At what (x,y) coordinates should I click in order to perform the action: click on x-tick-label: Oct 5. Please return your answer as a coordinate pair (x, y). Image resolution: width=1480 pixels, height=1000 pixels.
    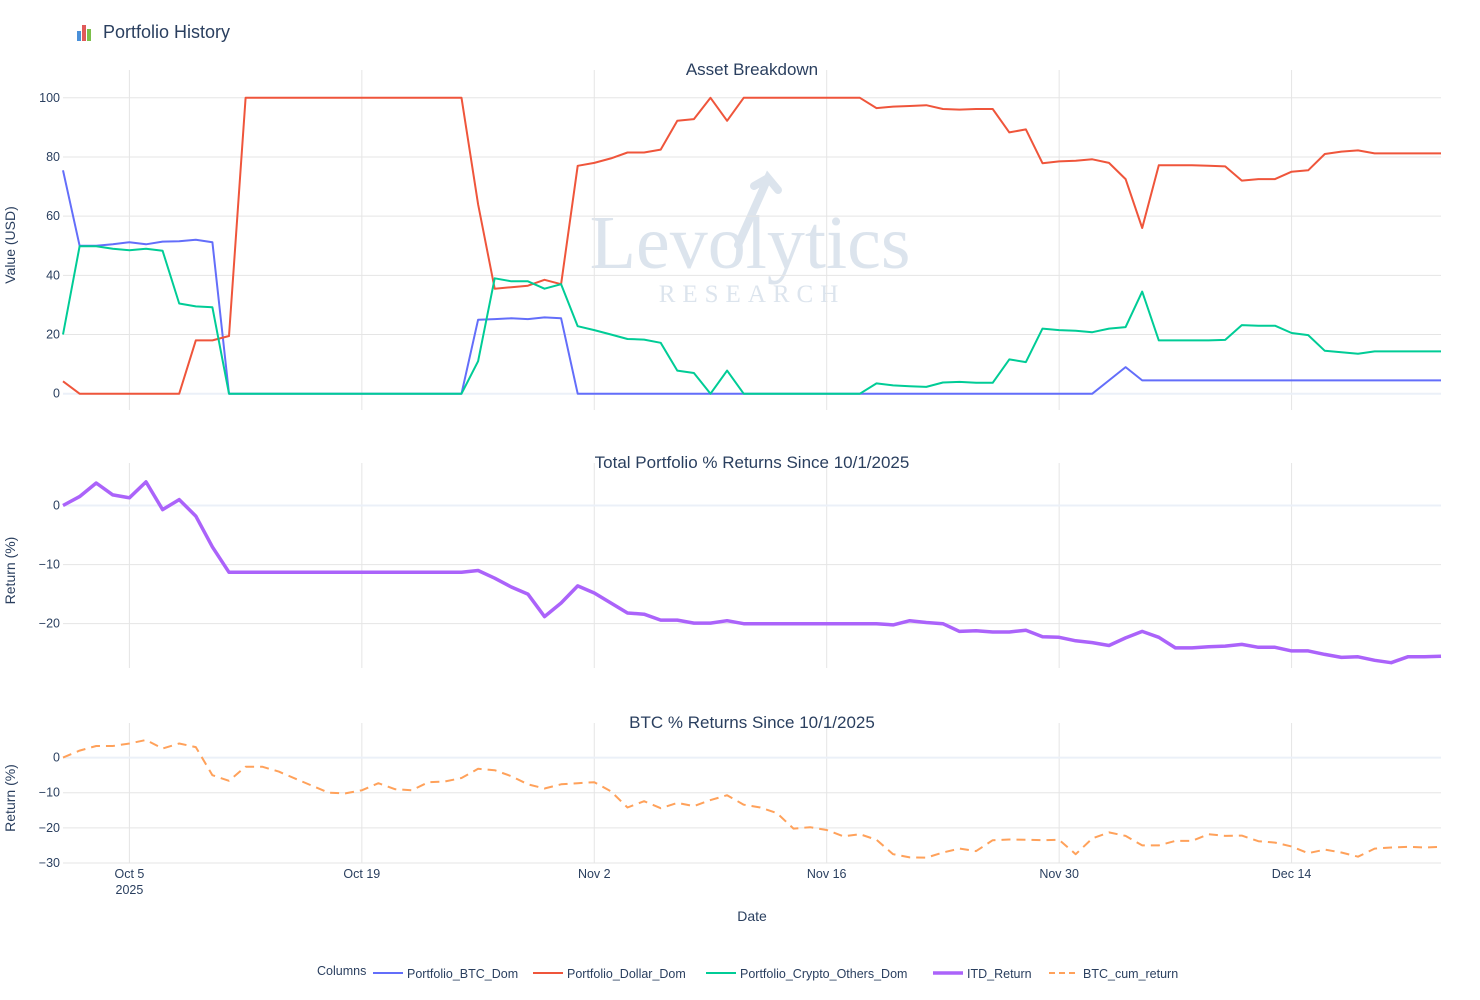
    Looking at the image, I should click on (129, 874).